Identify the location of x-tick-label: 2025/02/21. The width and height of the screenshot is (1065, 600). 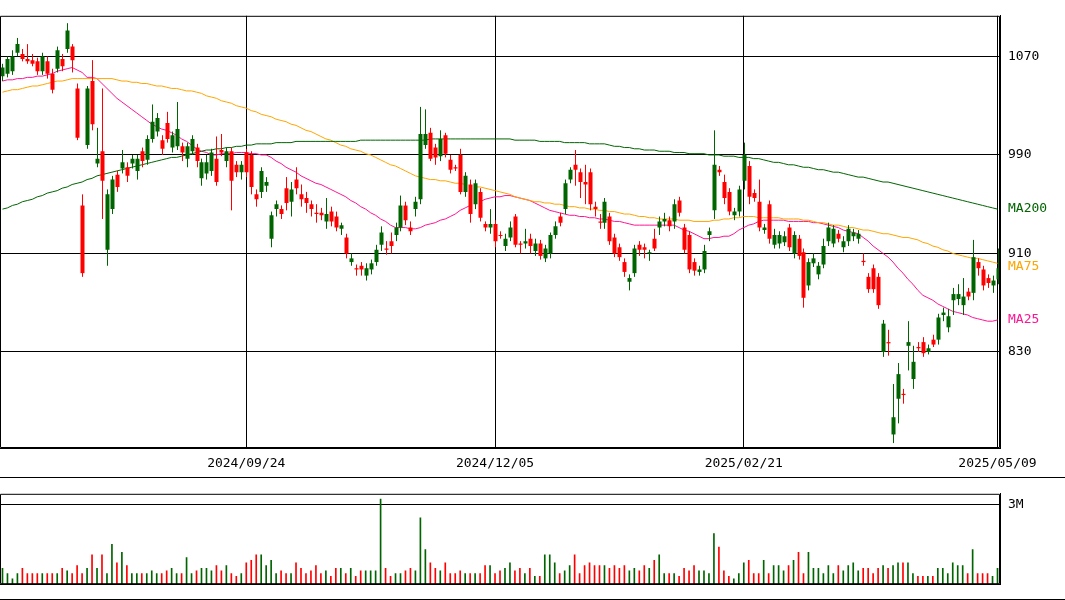
(743, 463).